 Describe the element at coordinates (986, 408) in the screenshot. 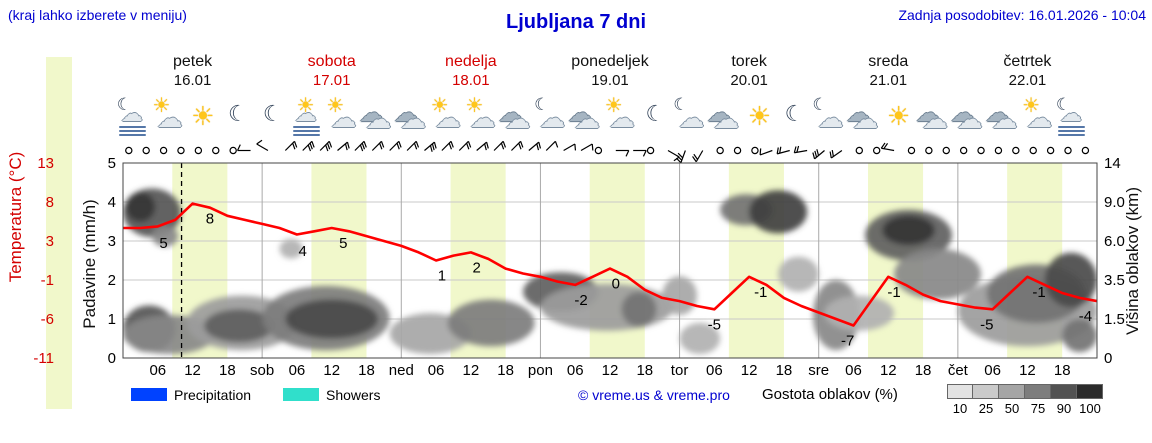

I see `density-tick-label: 25` at that location.